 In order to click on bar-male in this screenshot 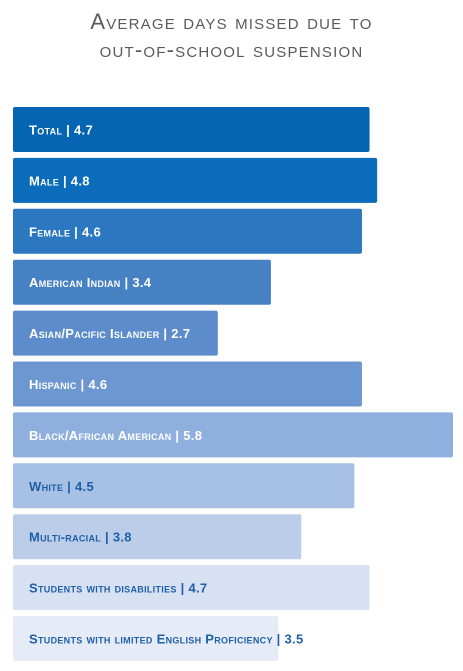, I will do `click(195, 180)`.